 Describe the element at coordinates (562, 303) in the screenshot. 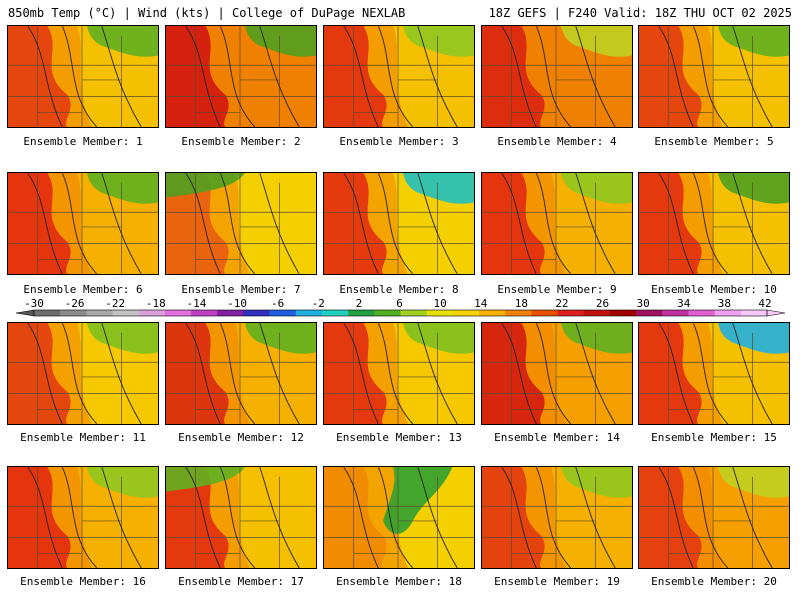

I see `colorbar-tick-label: 22` at that location.